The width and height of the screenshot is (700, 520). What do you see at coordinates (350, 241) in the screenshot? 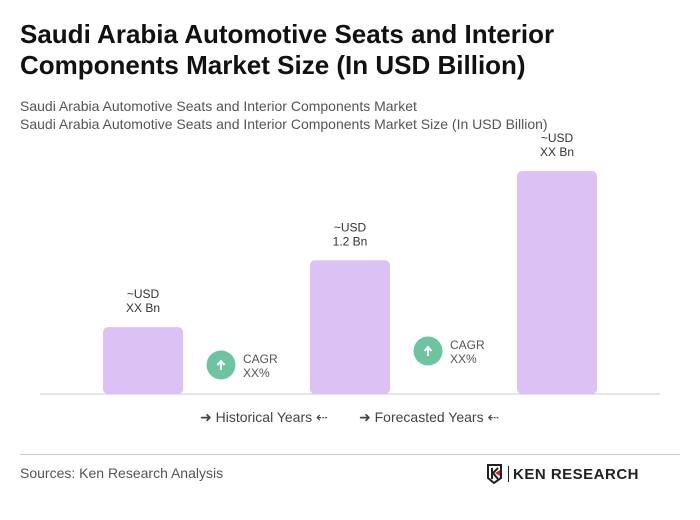
I see `data-label: 1.2 Bn` at bounding box center [350, 241].